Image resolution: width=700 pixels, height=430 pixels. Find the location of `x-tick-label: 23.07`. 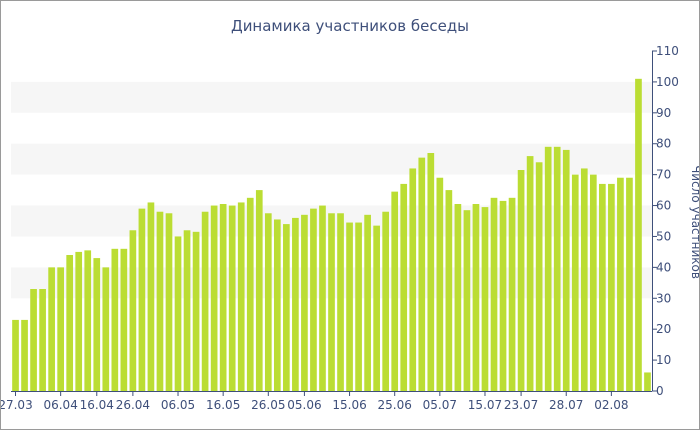

x-tick-label: 23.07 is located at coordinates (521, 405).